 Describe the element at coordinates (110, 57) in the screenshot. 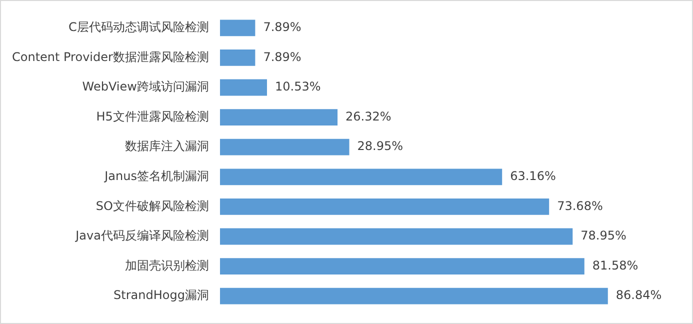

I see `y-tick-label: Content Provider数据泄露风险检测` at that location.